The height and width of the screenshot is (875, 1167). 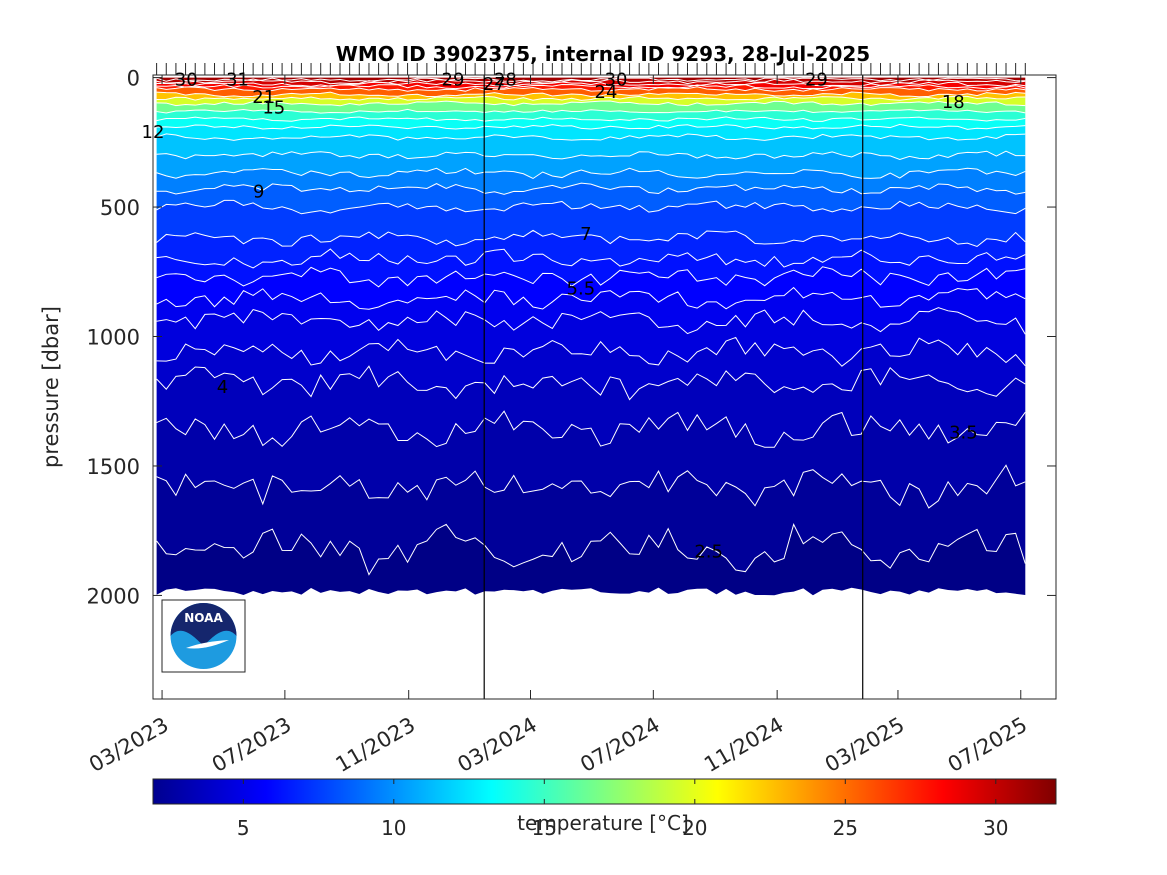 I want to click on x-tick-label: 11/2023, so click(x=376, y=745).